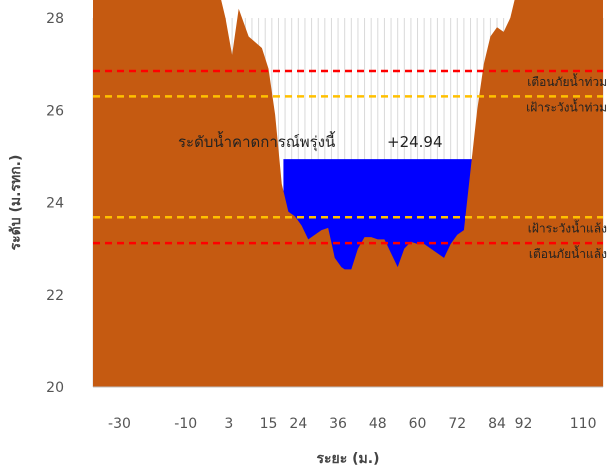 The width and height of the screenshot is (608, 473). I want to click on x-tick-label: 60, so click(418, 424).